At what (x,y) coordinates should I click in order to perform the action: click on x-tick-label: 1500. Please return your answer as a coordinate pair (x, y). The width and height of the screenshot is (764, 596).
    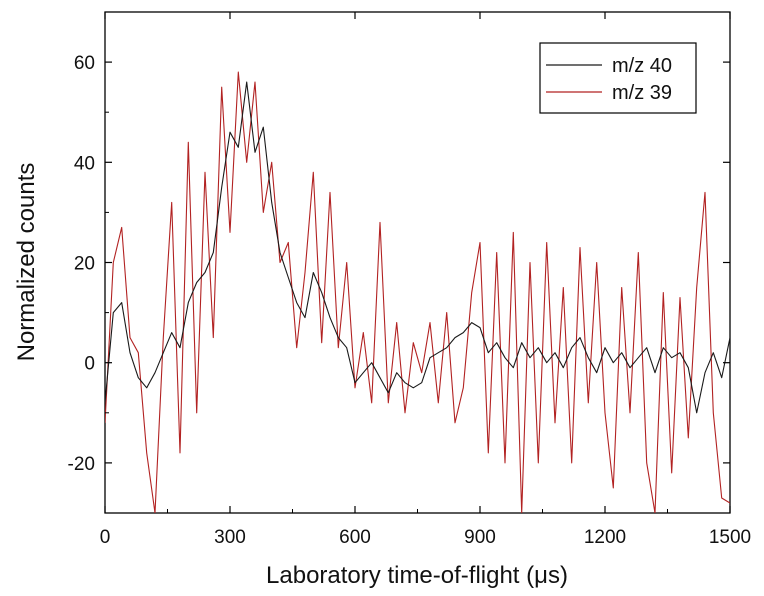
    Looking at the image, I should click on (730, 537).